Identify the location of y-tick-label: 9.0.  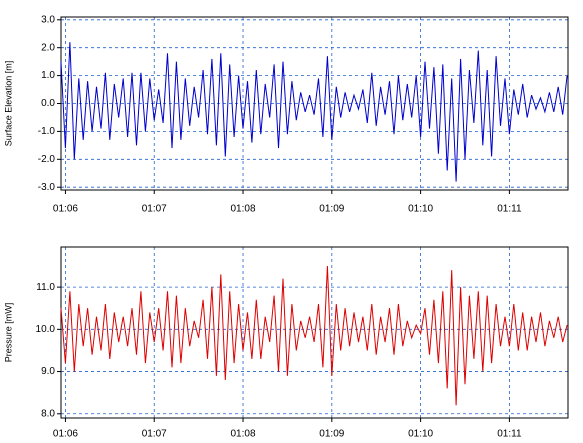
(48, 371).